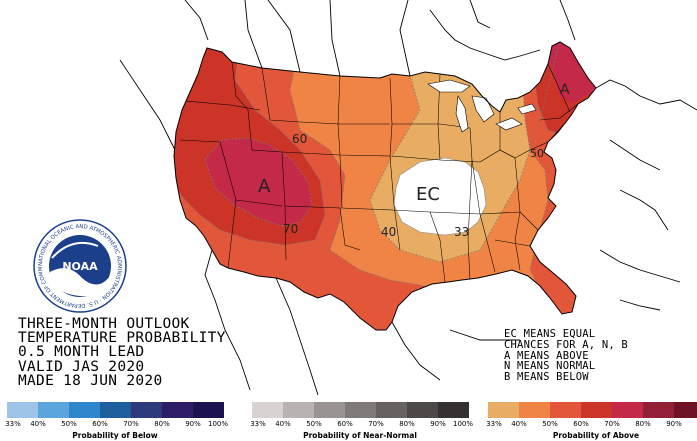 The height and width of the screenshot is (441, 697). I want to click on scale-title: Probability of Near-Normal, so click(360, 435).